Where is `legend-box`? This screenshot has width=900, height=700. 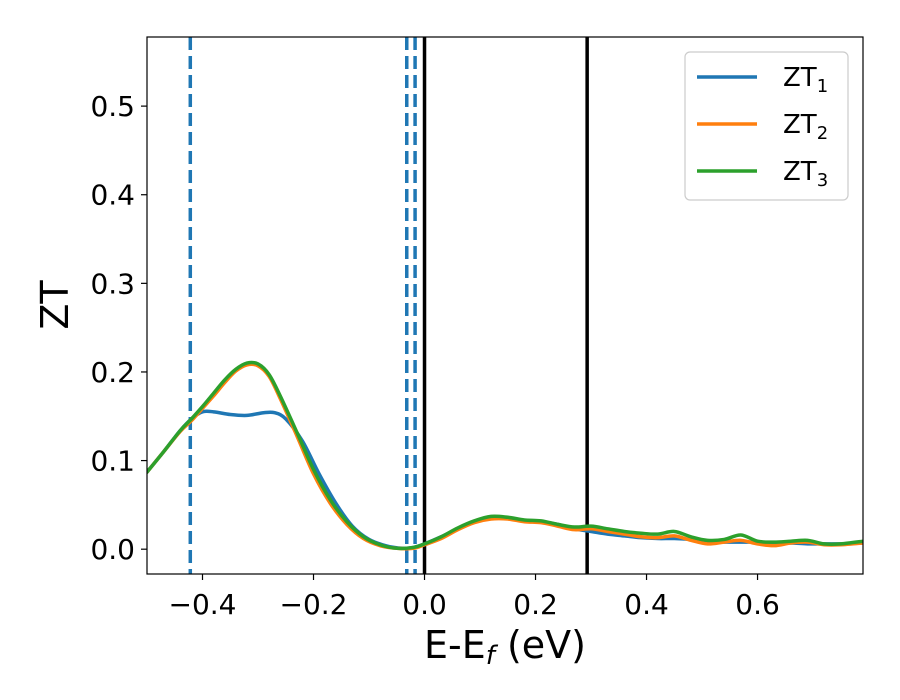
legend-box is located at coordinates (766, 126).